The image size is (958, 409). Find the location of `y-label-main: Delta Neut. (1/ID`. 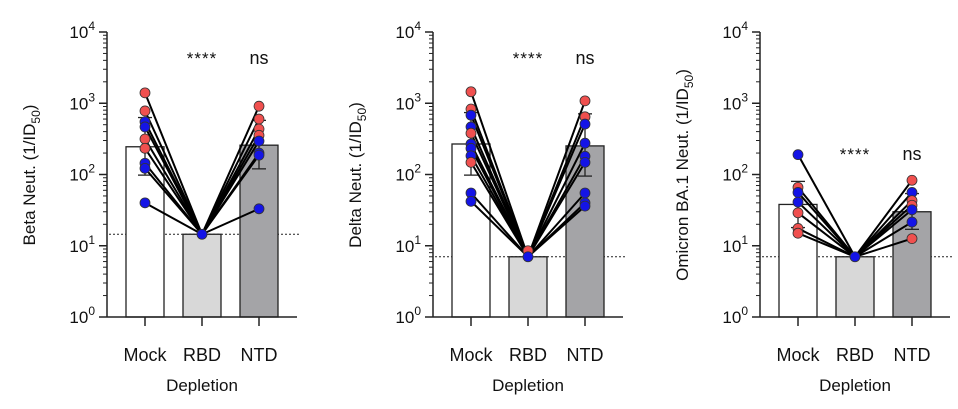

y-label-main: Delta Neut. (1/ID is located at coordinates (355, 184).